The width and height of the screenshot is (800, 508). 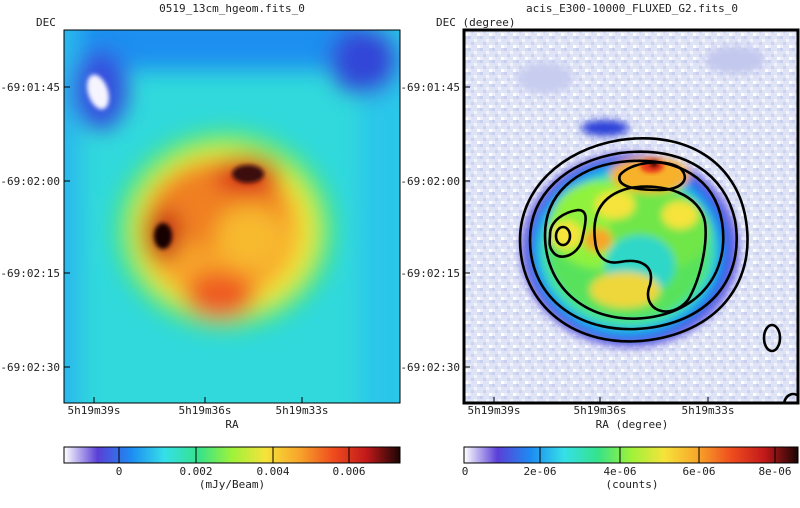 What do you see at coordinates (465, 471) in the screenshot?
I see `right-colorbar-tick-label: 0` at bounding box center [465, 471].